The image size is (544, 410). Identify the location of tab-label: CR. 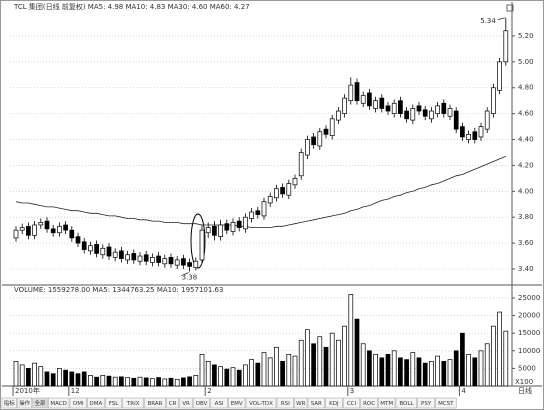
(173, 404).